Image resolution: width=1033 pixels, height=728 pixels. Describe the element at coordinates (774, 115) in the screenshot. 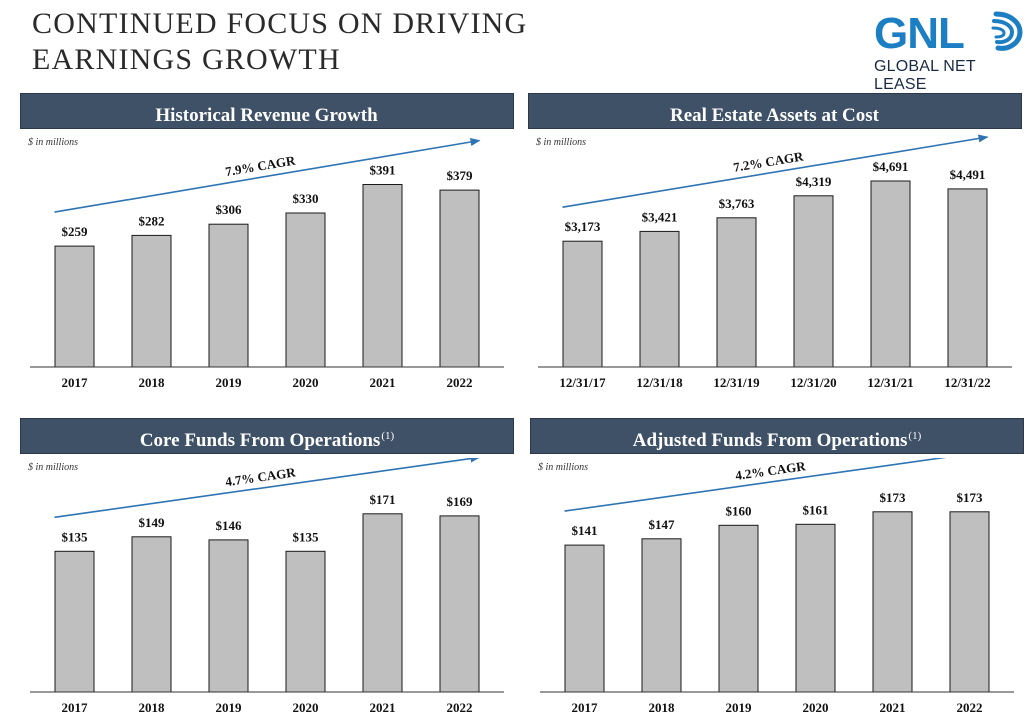

I see `panel-title: Real Estate Assets at Cost` at that location.